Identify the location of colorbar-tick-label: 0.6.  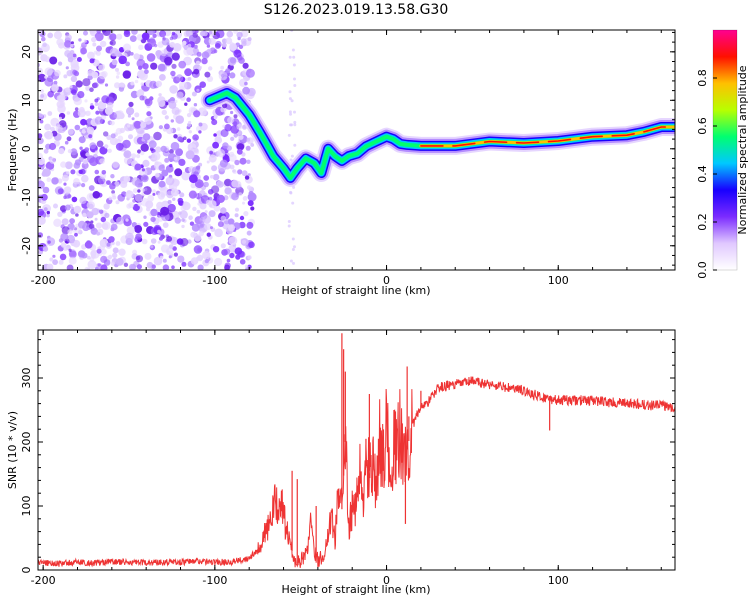
(702, 126).